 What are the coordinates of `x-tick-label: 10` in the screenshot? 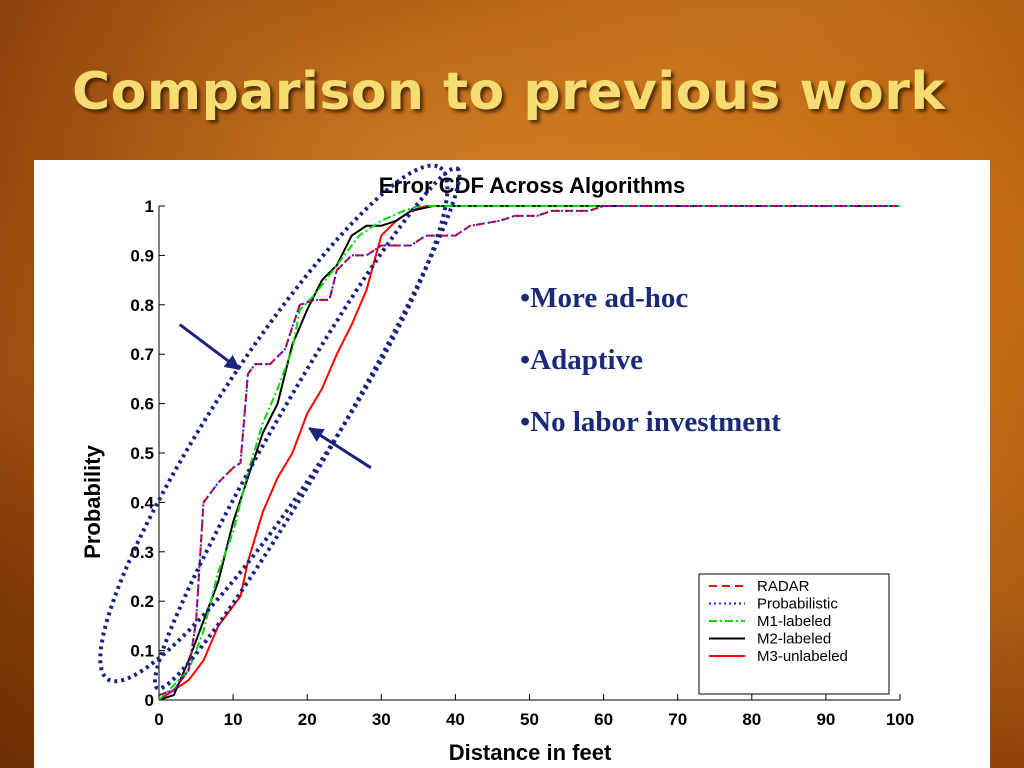 It's located at (233, 719).